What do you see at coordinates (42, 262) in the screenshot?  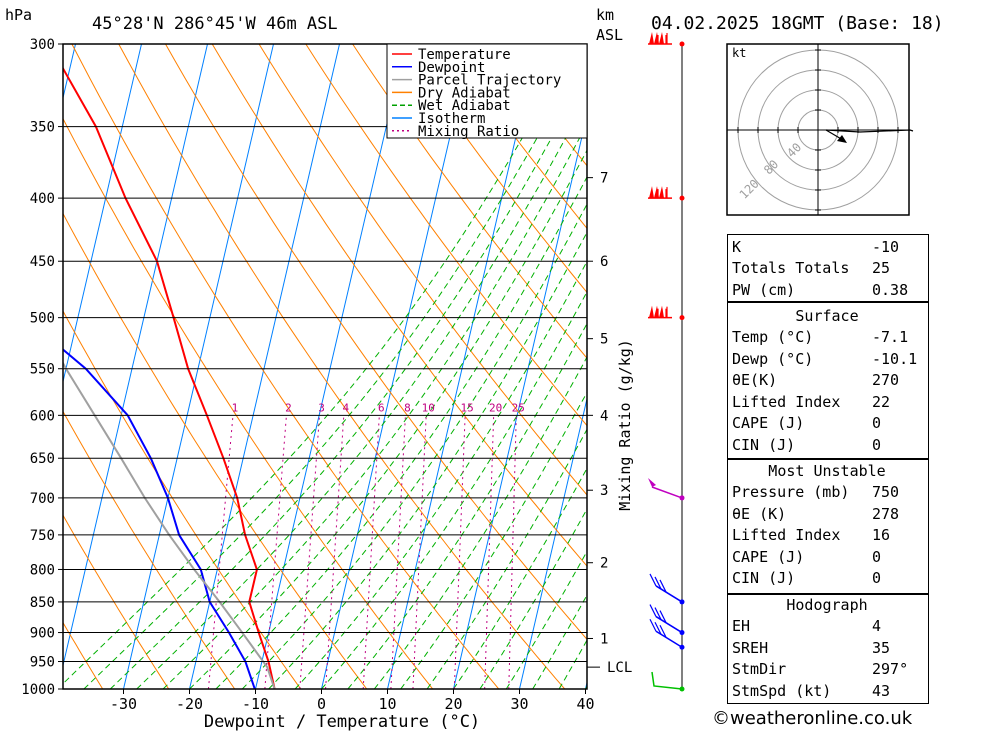 I see `pressure-tick-label: 450` at bounding box center [42, 262].